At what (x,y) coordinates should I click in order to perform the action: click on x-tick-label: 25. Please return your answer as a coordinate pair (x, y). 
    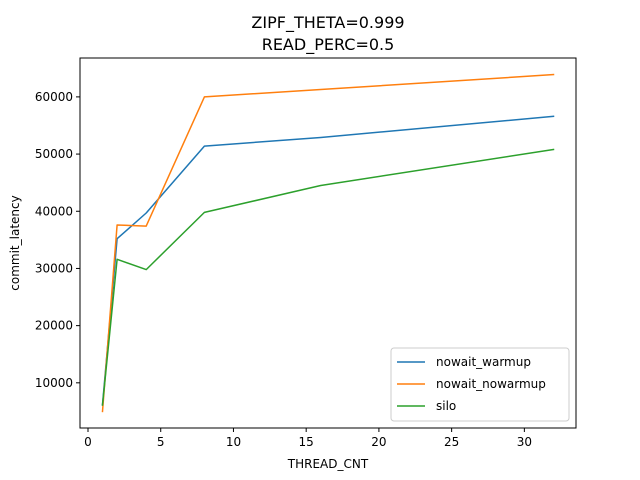
    Looking at the image, I should click on (451, 442).